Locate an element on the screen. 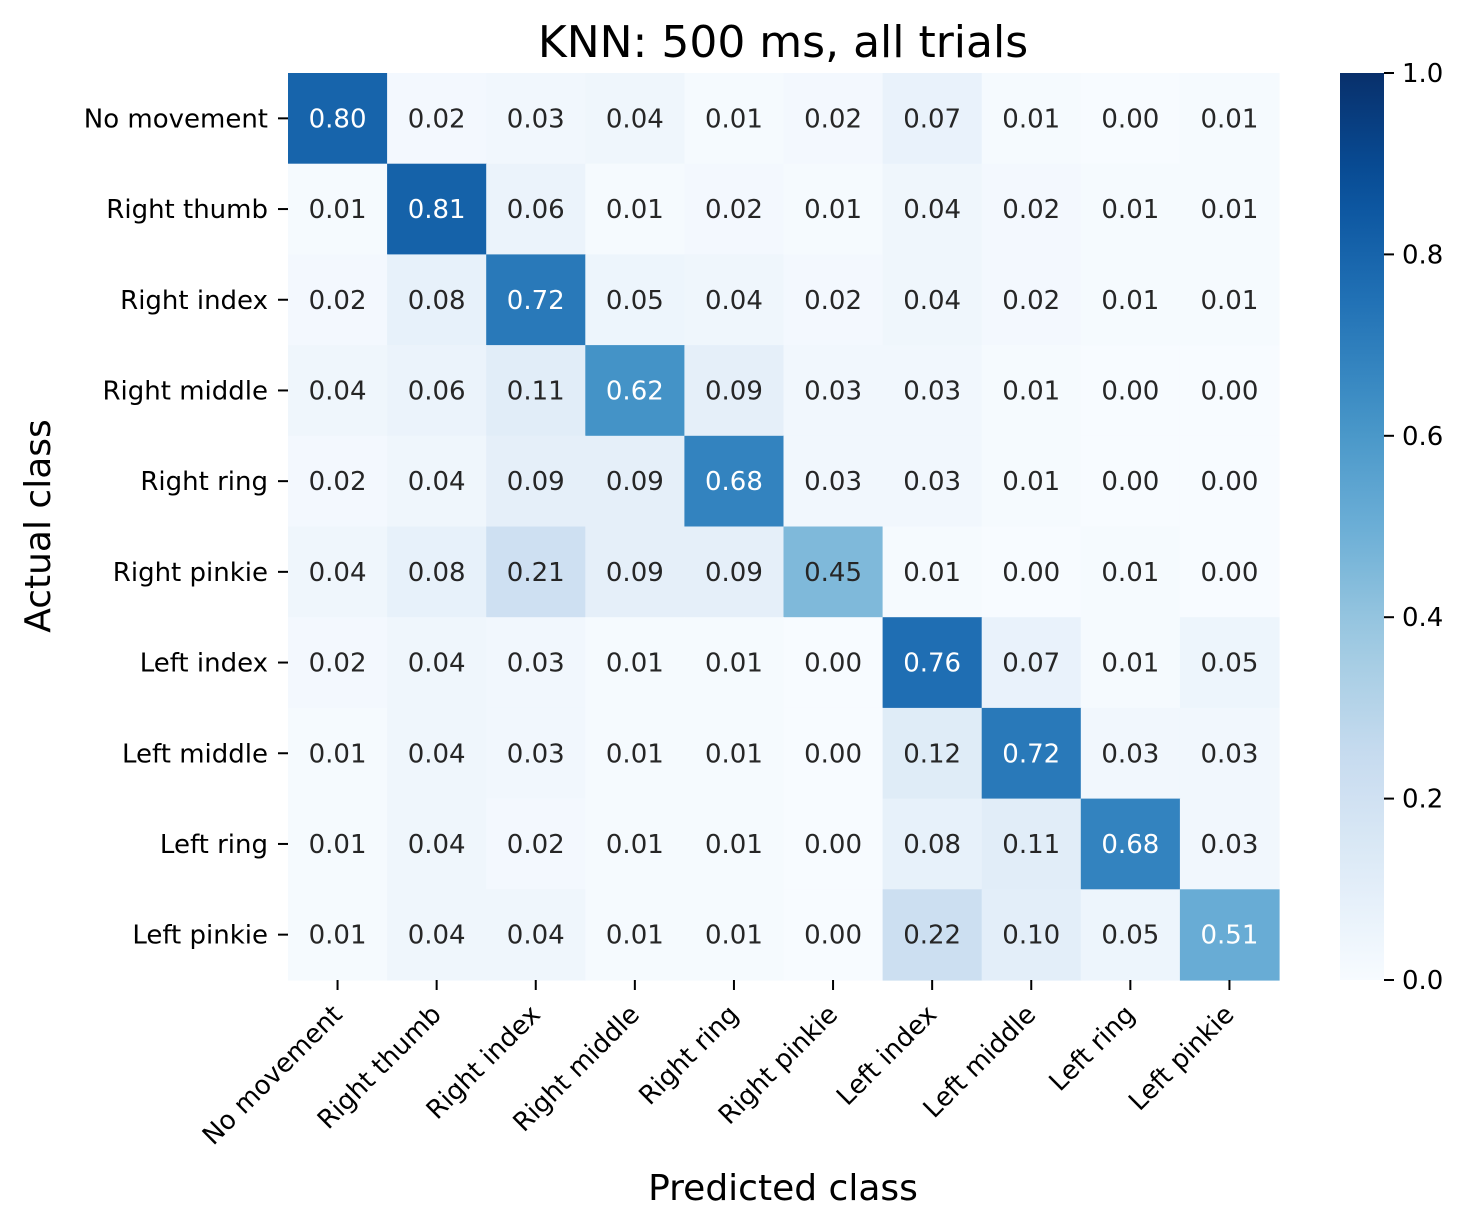 This screenshot has height=1232, width=1470. x-tick-label: Left ring is located at coordinates (1093, 1049).